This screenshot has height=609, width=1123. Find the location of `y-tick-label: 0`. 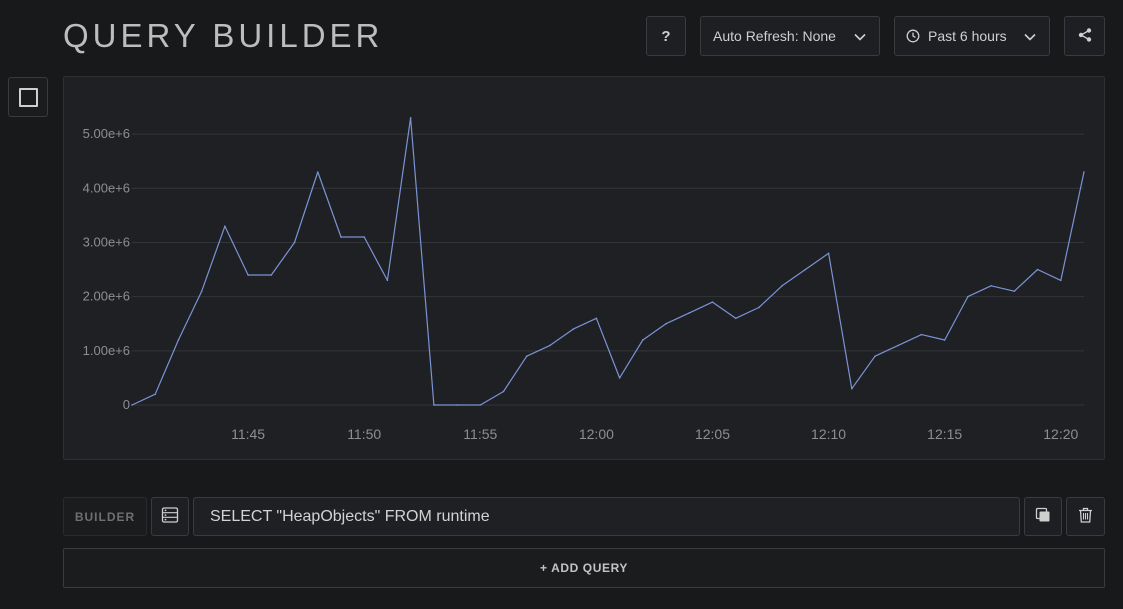

y-tick-label: 0 is located at coordinates (126, 404).